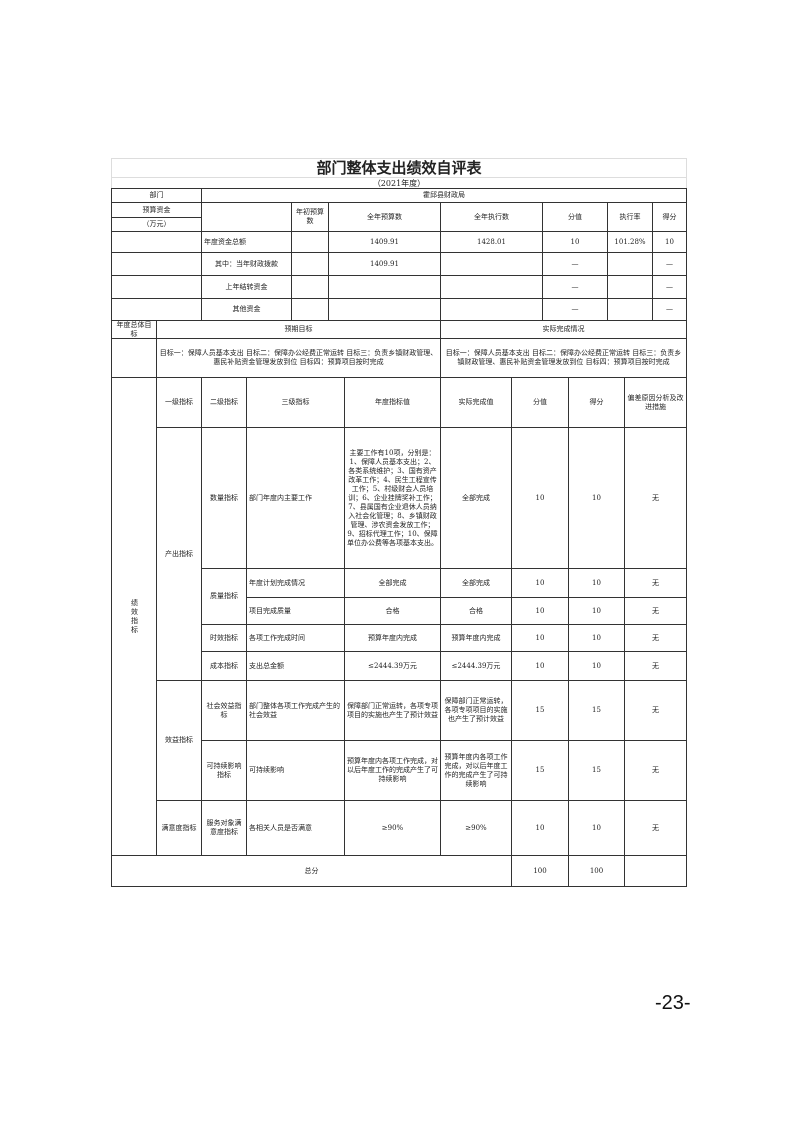 Image resolution: width=793 pixels, height=1122 pixels. I want to click on dept-value: 霍邱县财政局, so click(444, 195).